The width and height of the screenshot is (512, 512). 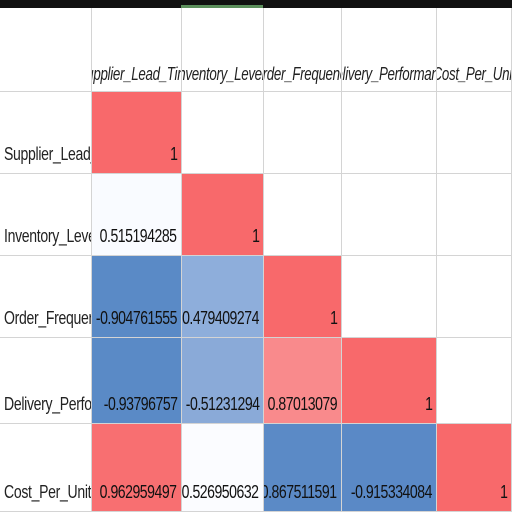 I want to click on matrix-cell: -0.867511591, so click(x=303, y=468).